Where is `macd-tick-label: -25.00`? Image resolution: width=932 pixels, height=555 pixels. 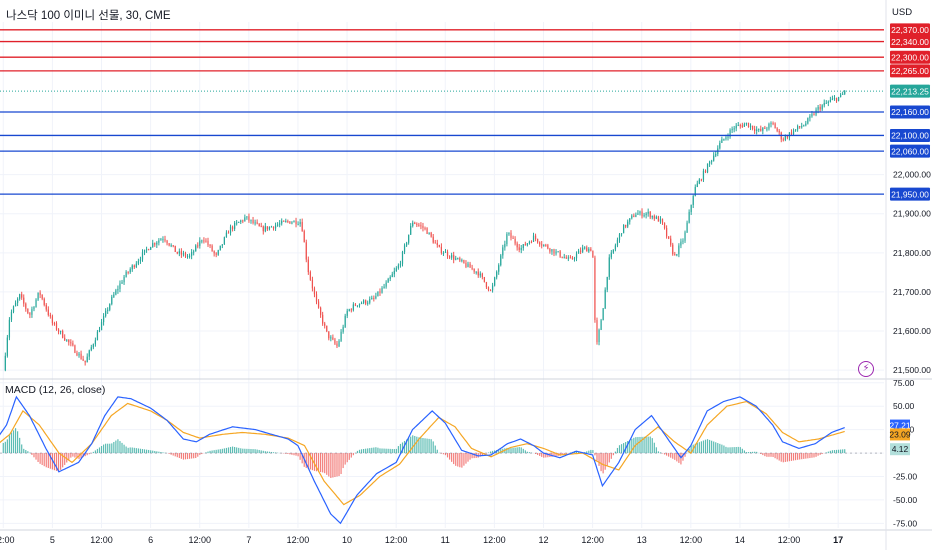 macd-tick-label: -25.00 is located at coordinates (905, 476).